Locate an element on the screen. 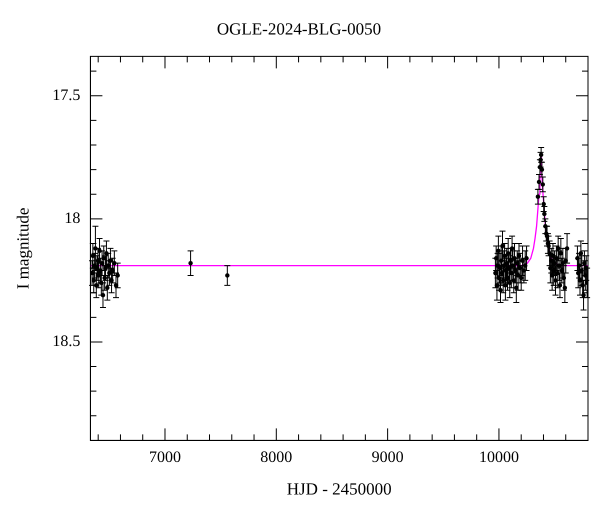 The image size is (600, 512). y-tick-label: 17.5 is located at coordinates (66, 95).